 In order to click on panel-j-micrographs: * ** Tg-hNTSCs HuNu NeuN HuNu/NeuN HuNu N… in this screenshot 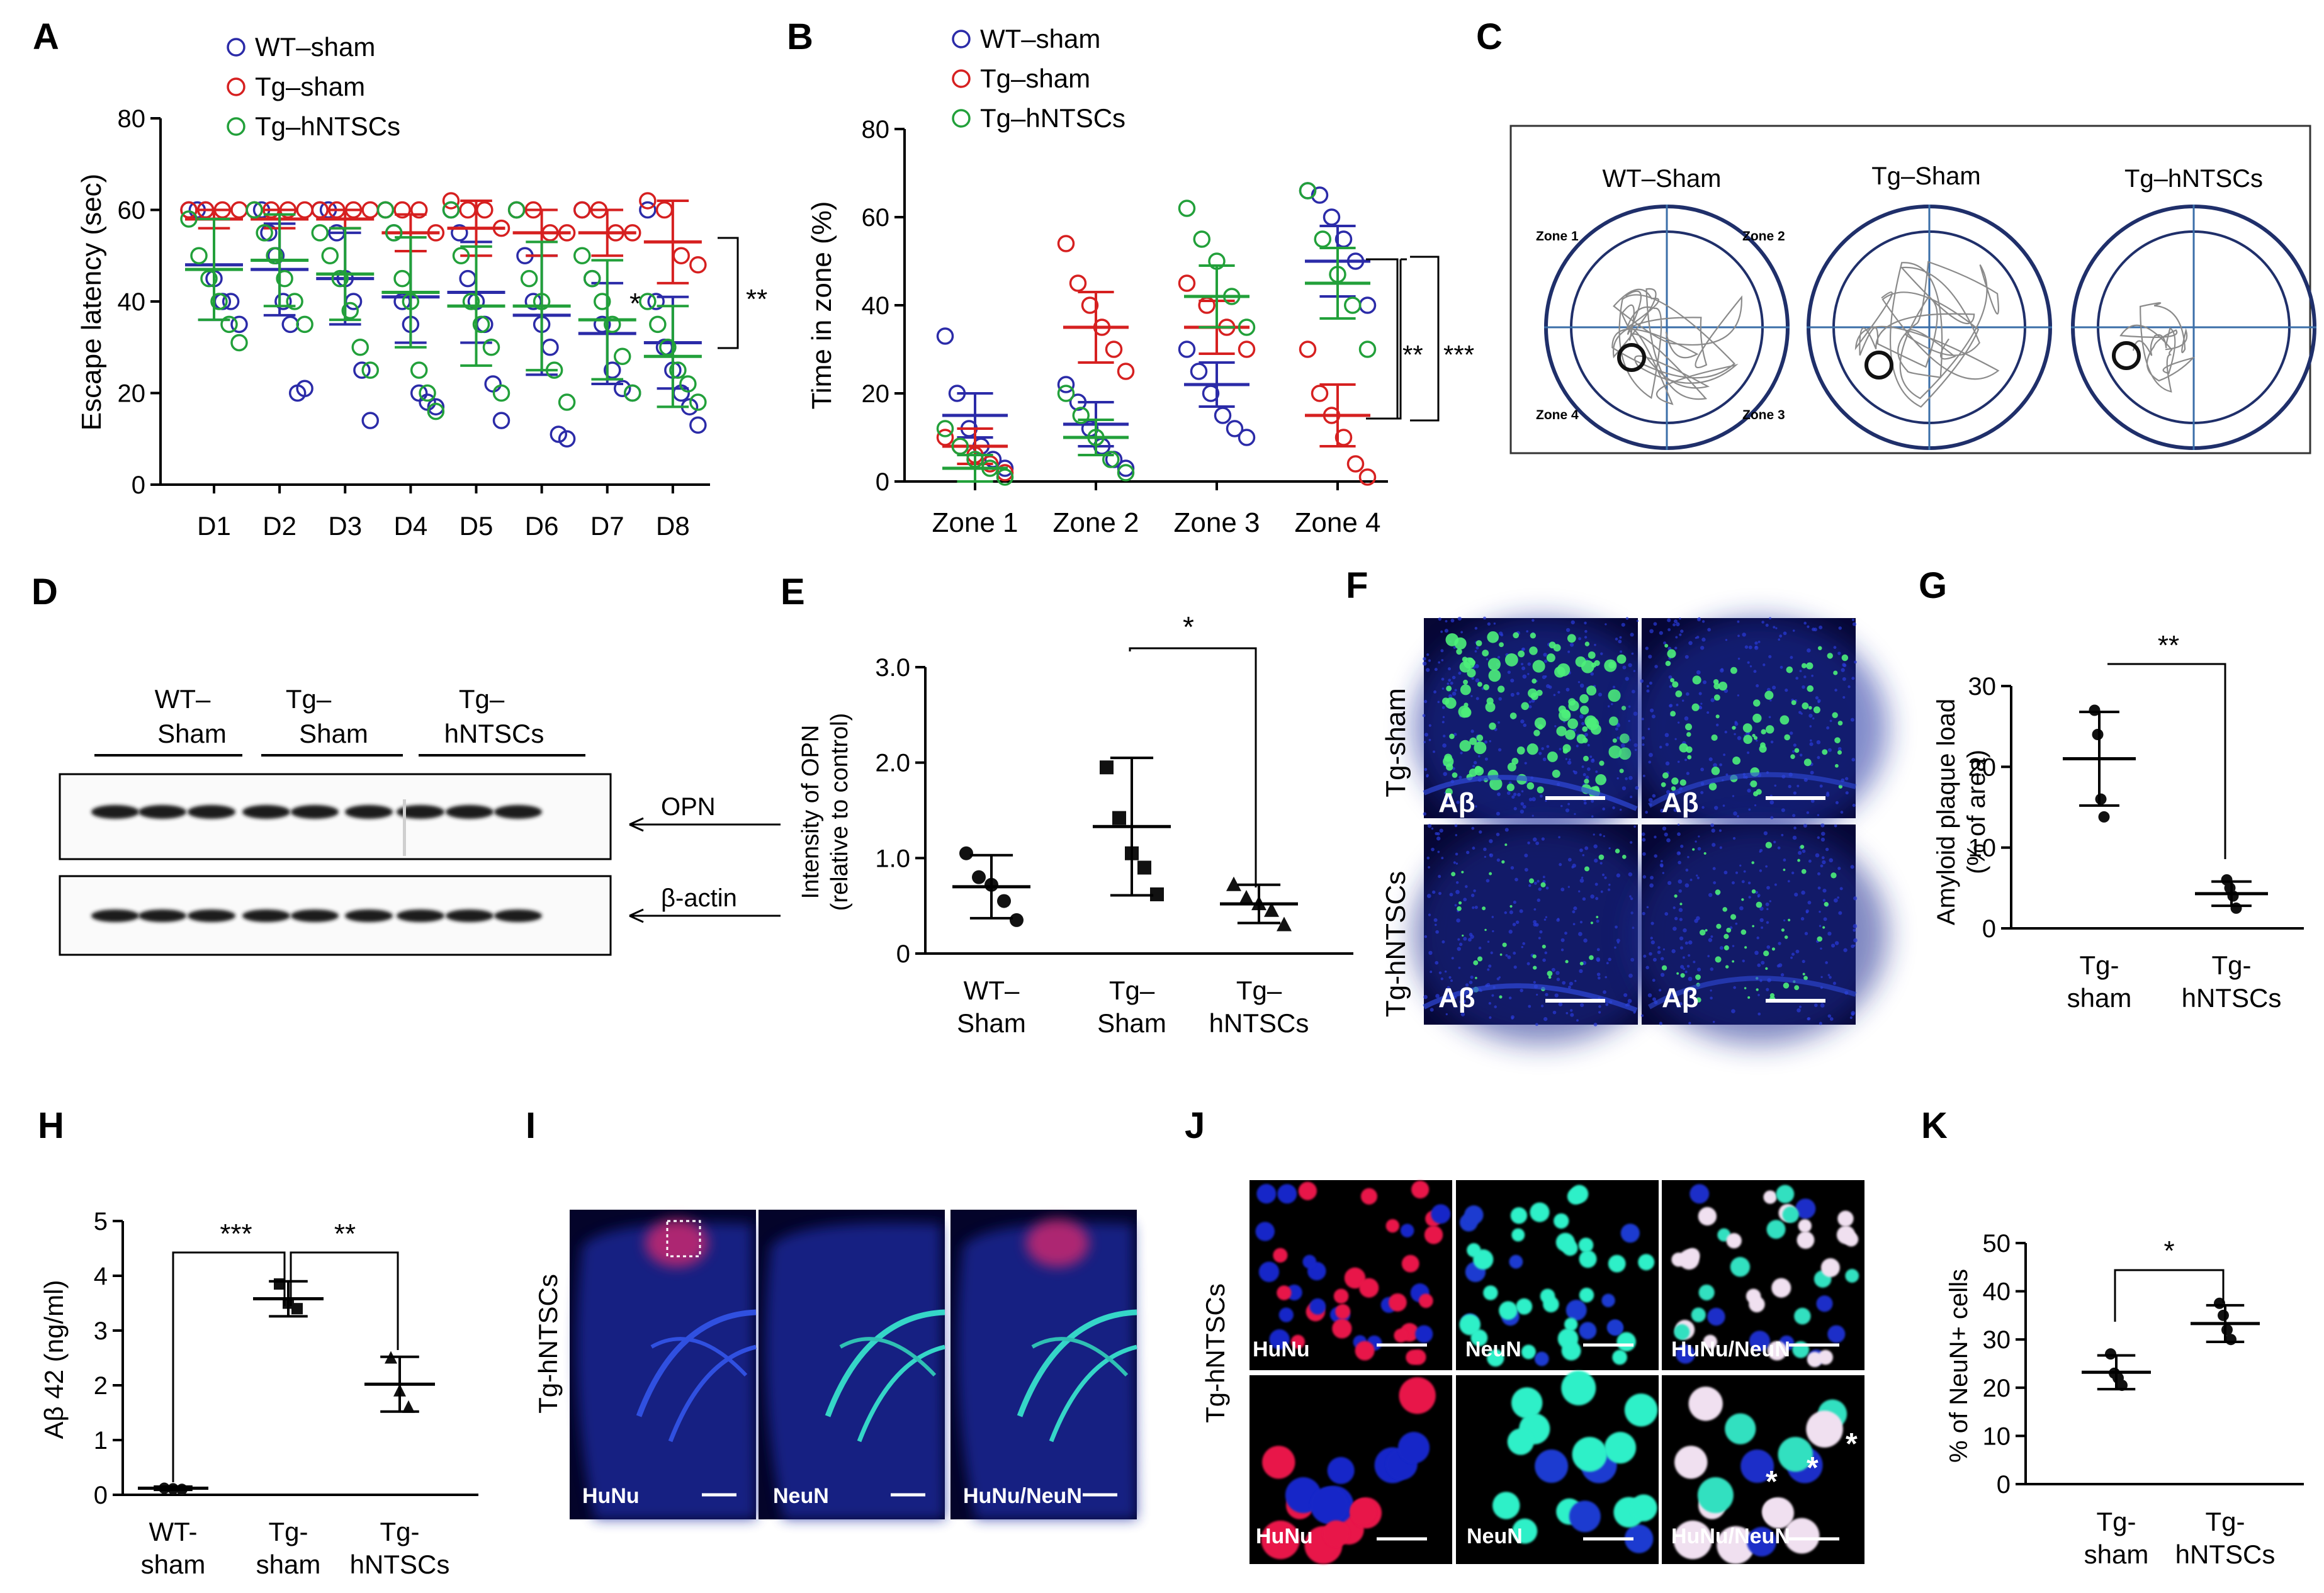, I will do `click(1532, 1372)`.